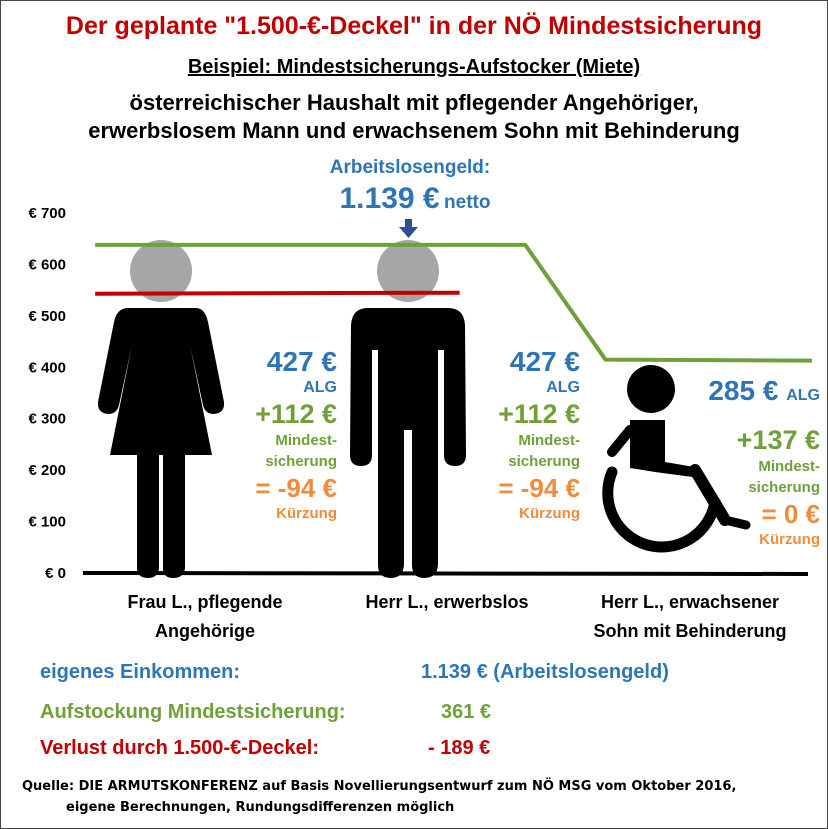 The width and height of the screenshot is (828, 829). What do you see at coordinates (306, 513) in the screenshot?
I see `column-1-kuerzung-label: Kürzung` at bounding box center [306, 513].